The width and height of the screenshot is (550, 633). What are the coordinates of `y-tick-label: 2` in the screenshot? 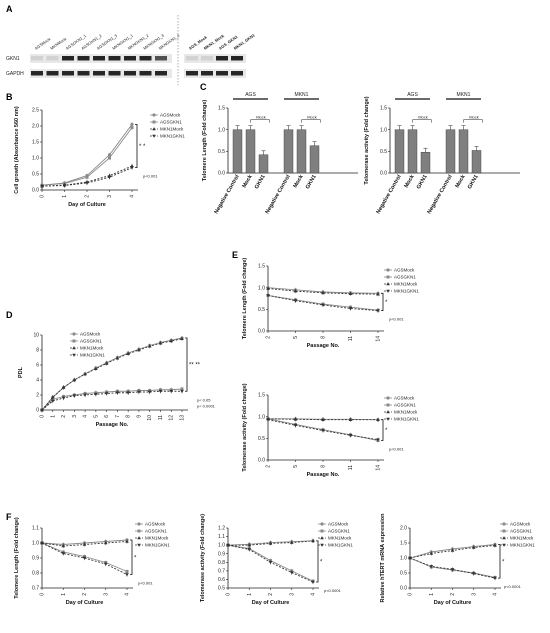 It's located at (37, 396).